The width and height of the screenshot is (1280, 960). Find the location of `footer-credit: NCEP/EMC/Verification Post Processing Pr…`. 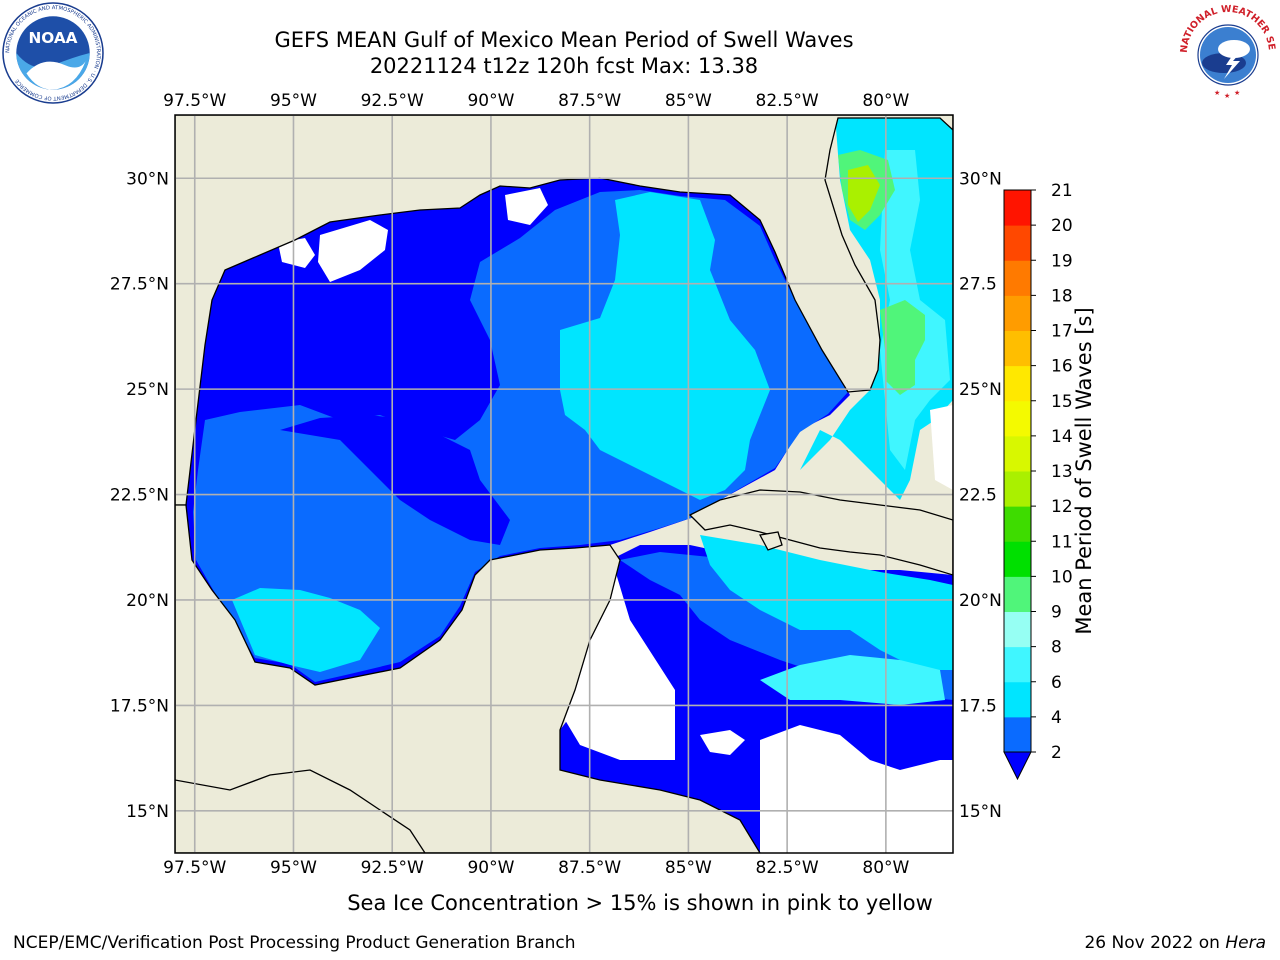

footer-credit: NCEP/EMC/Verification Post Processing Pr… is located at coordinates (294, 943).